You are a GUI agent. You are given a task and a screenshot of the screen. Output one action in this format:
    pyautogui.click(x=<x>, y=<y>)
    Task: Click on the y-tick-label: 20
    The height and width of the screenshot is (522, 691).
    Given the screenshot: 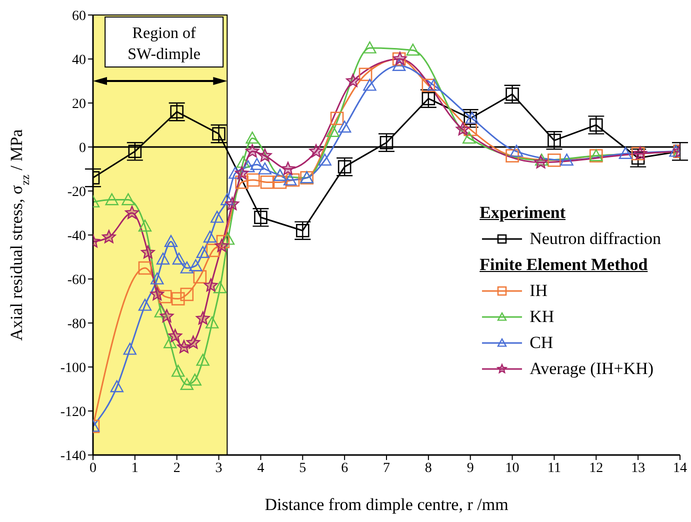 What is the action you would take?
    pyautogui.click(x=79, y=104)
    